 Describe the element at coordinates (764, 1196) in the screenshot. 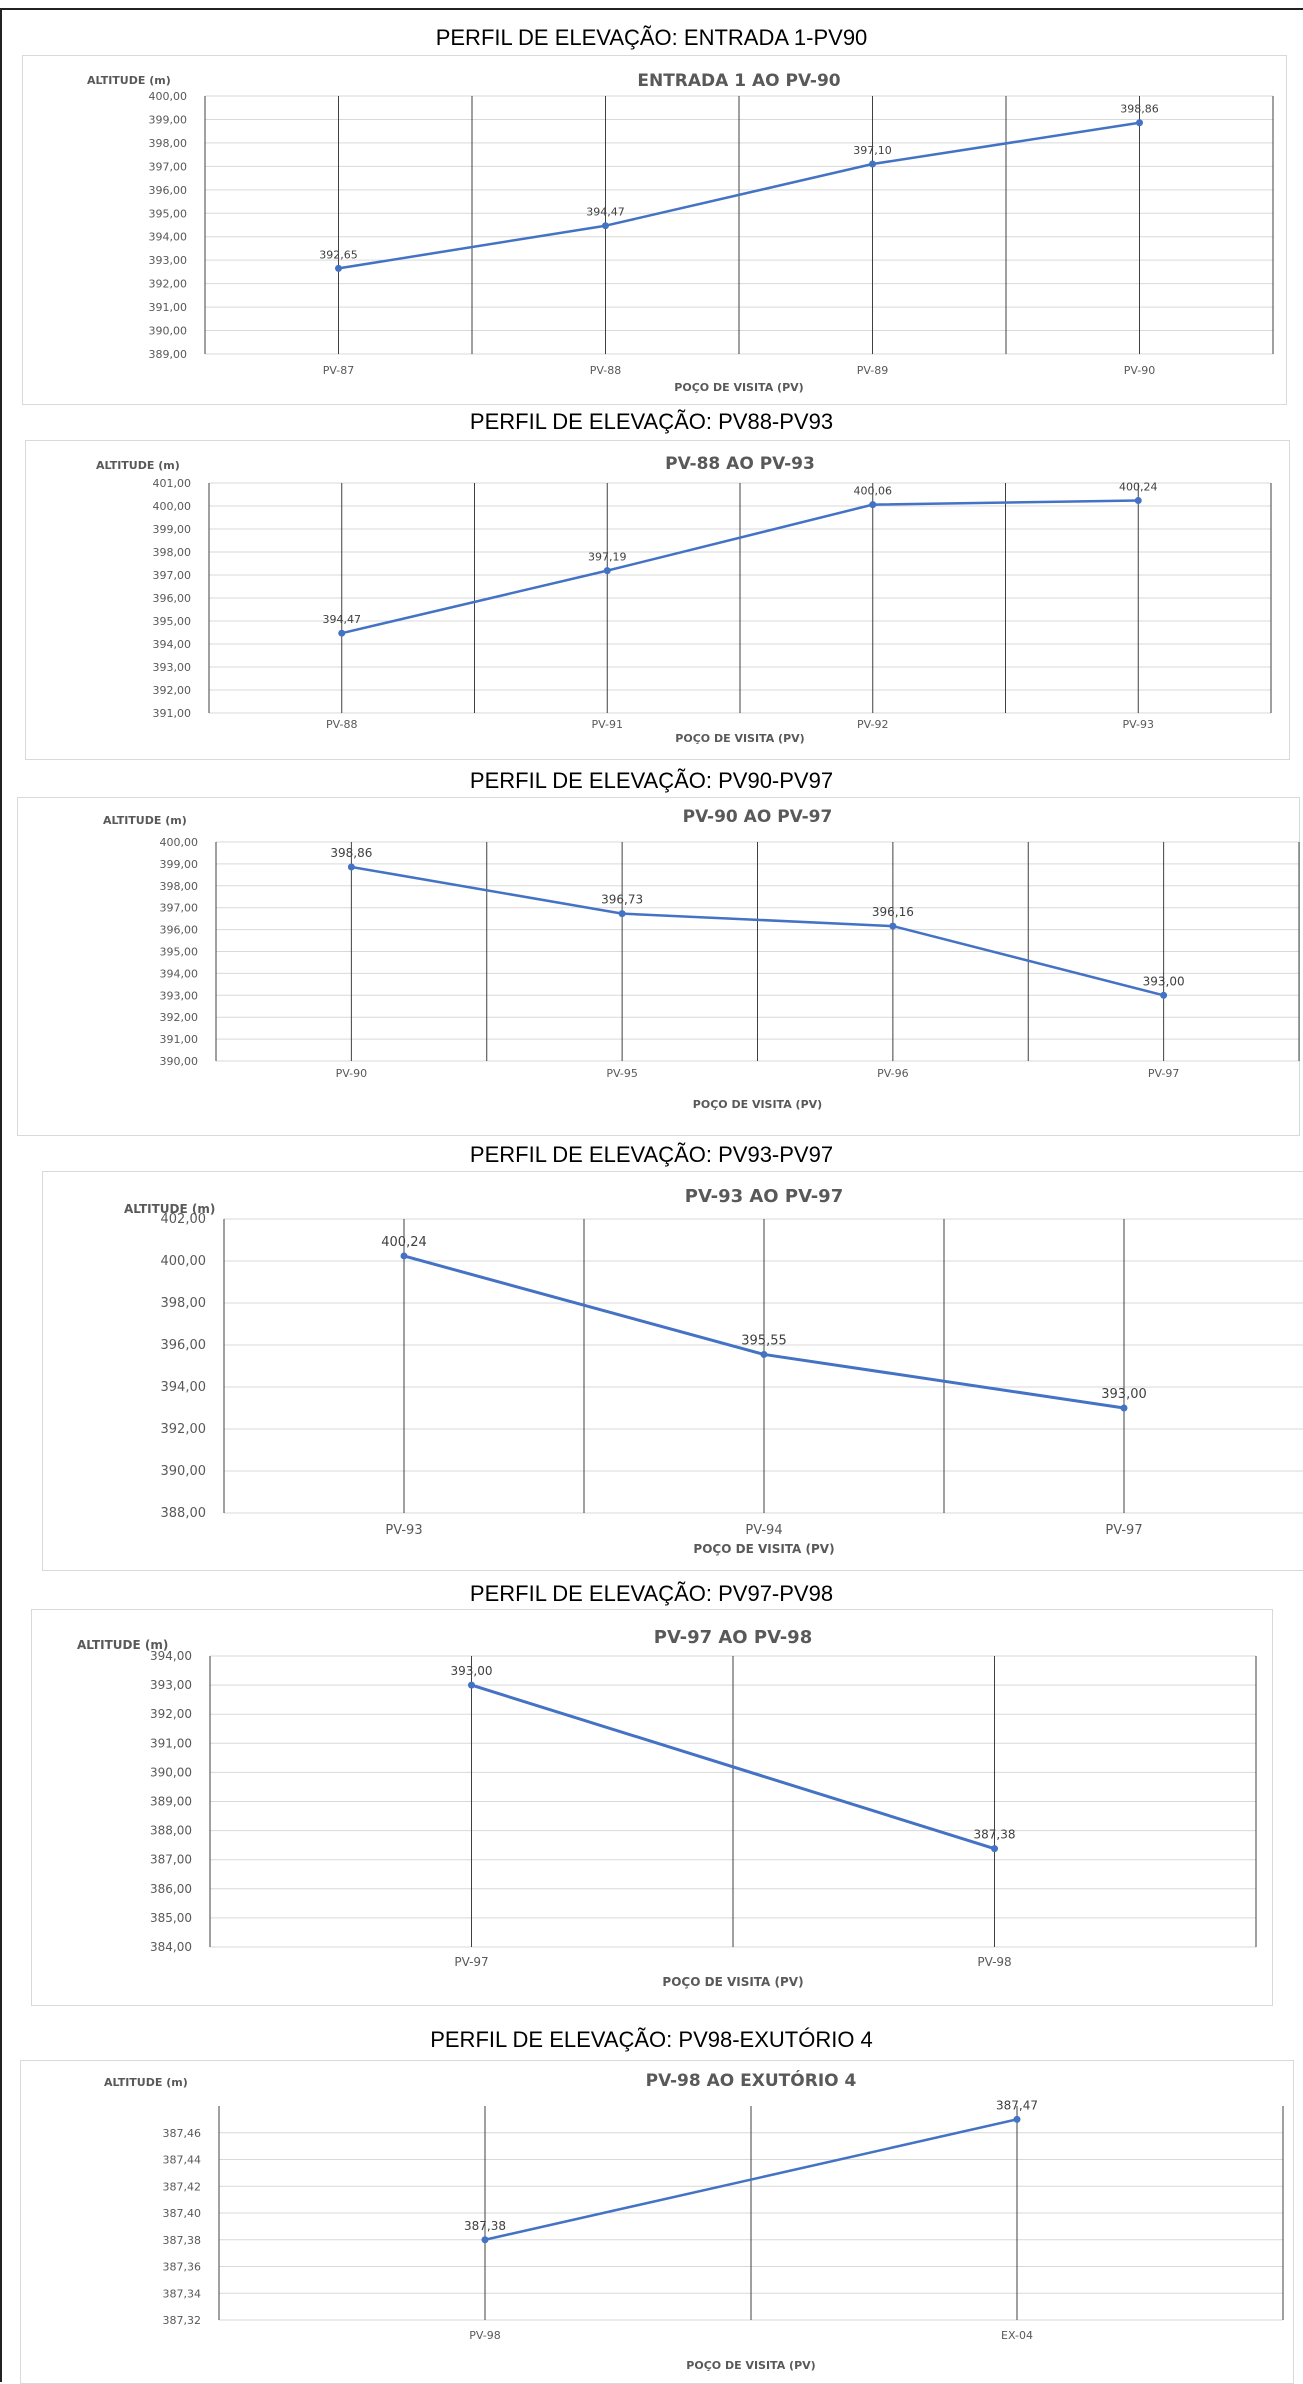

I see `chart-title: PV-93 AO PV-97` at that location.